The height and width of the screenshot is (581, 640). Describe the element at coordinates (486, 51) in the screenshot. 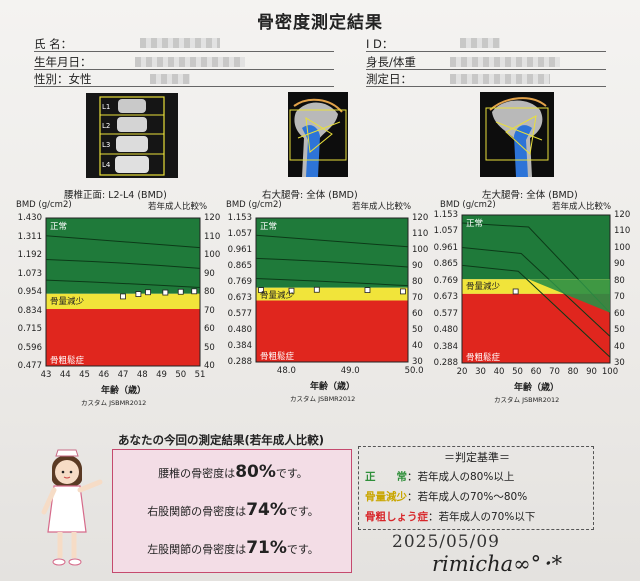

I see `id-underline` at that location.